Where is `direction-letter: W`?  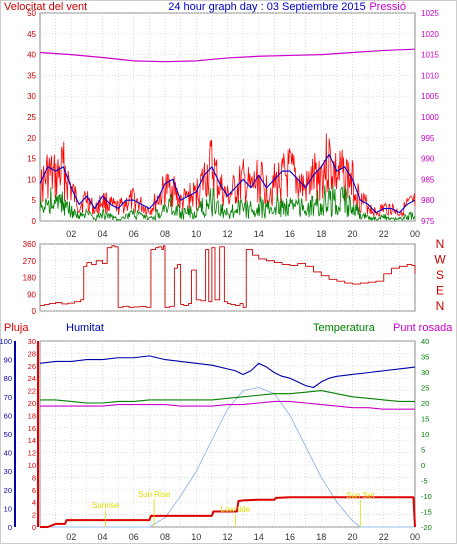 direction-letter: W is located at coordinates (440, 260).